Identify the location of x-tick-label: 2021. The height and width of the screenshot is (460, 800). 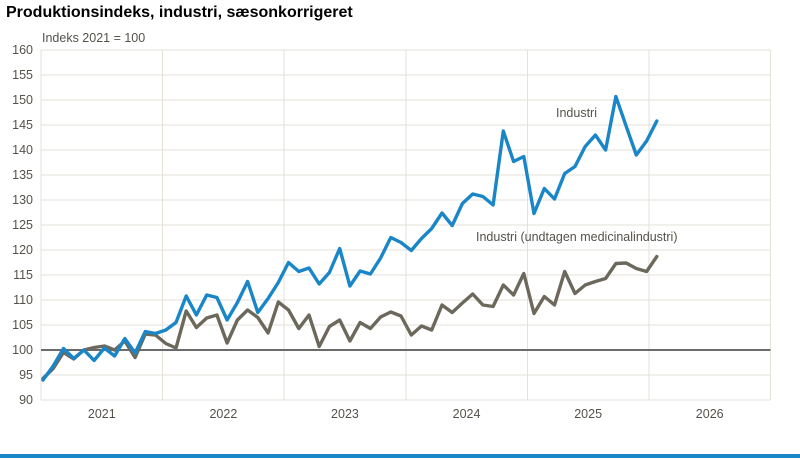
(101, 414).